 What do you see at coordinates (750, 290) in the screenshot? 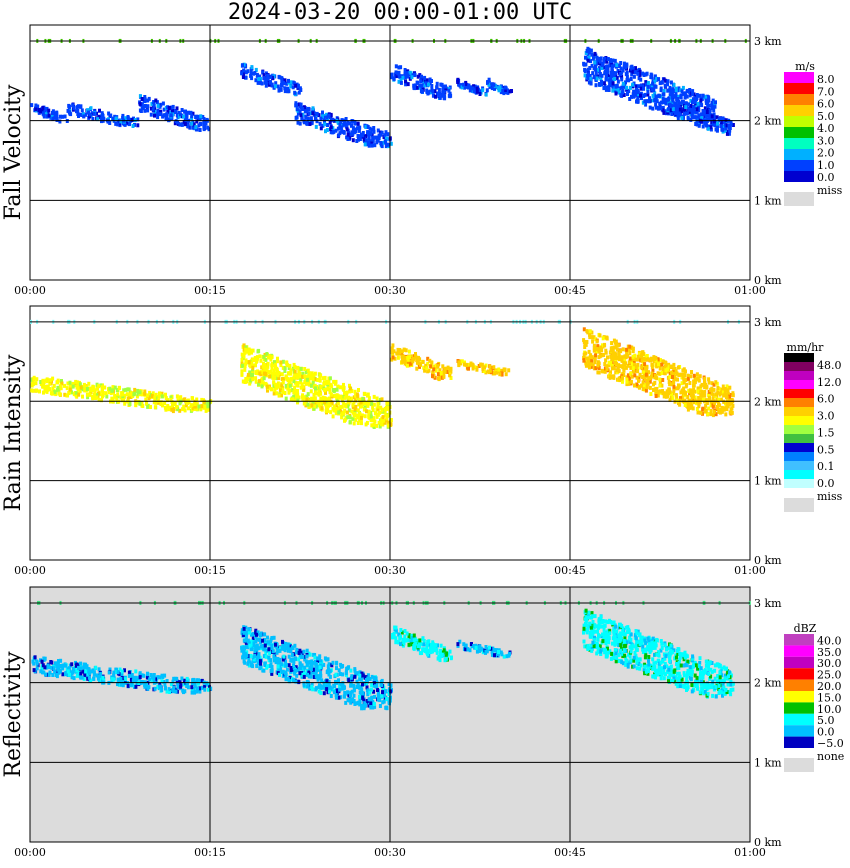
I see `x-tick-label: 01:00` at bounding box center [750, 290].